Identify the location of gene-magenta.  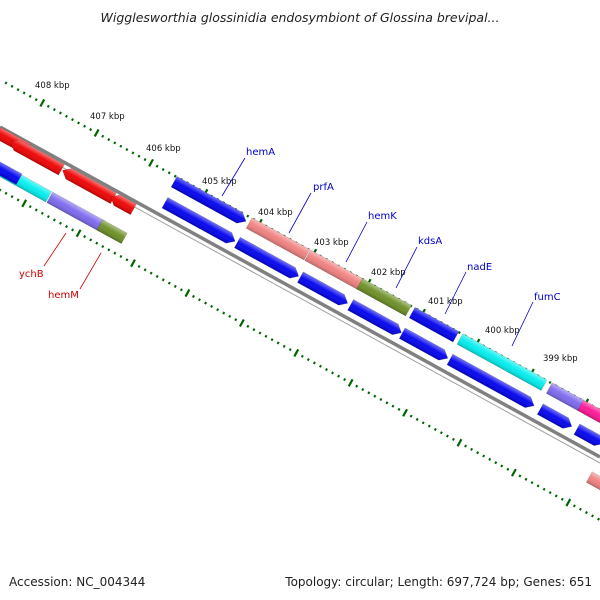
(588, 411).